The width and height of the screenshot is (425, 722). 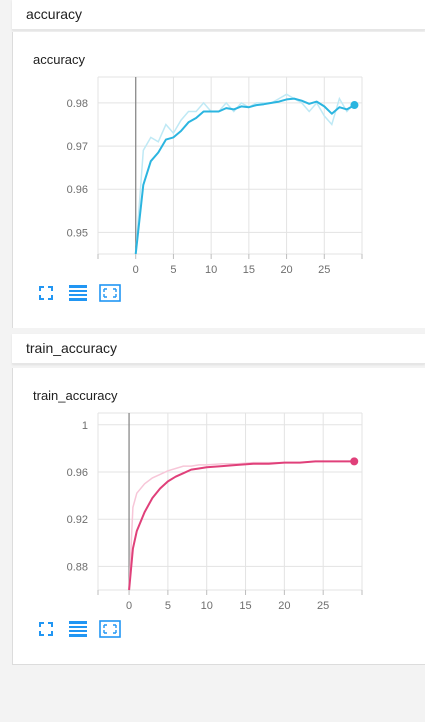 What do you see at coordinates (85, 426) in the screenshot?
I see `y-tick-label: 1` at bounding box center [85, 426].